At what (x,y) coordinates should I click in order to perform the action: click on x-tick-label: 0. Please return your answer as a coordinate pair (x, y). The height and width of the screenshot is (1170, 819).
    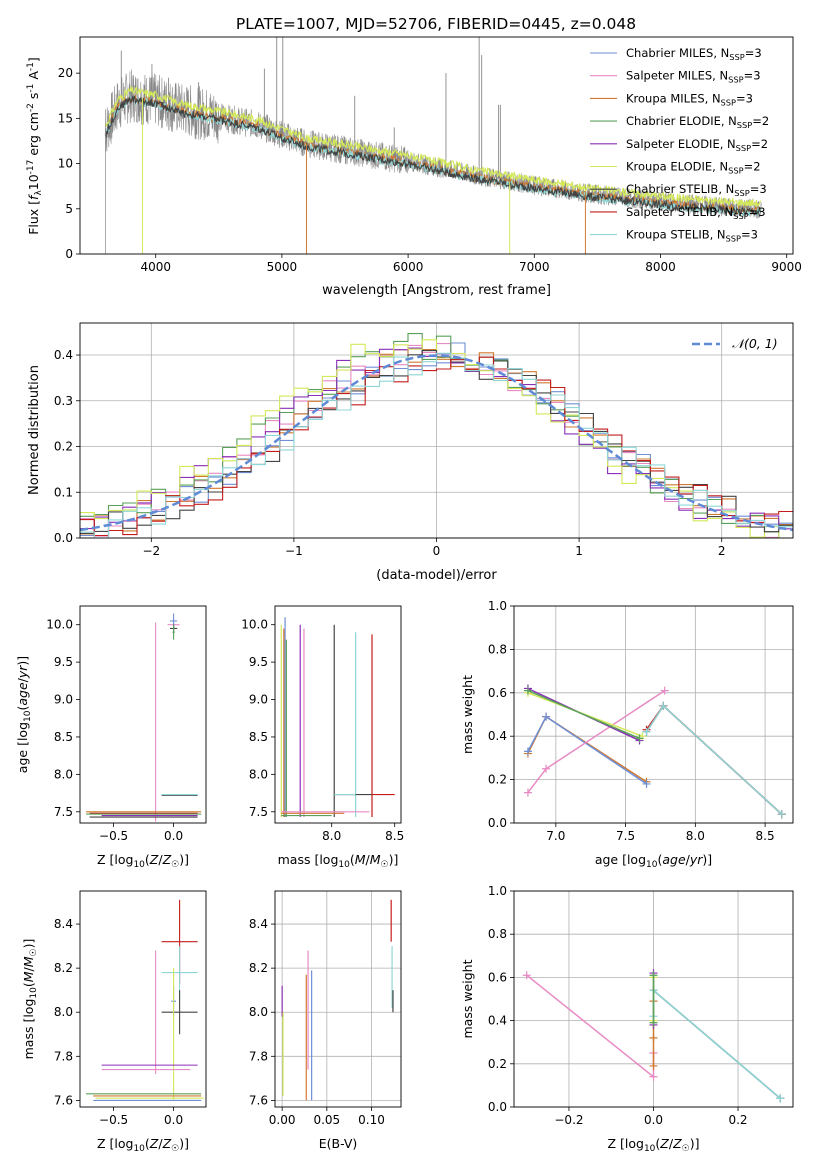
    Looking at the image, I should click on (437, 551).